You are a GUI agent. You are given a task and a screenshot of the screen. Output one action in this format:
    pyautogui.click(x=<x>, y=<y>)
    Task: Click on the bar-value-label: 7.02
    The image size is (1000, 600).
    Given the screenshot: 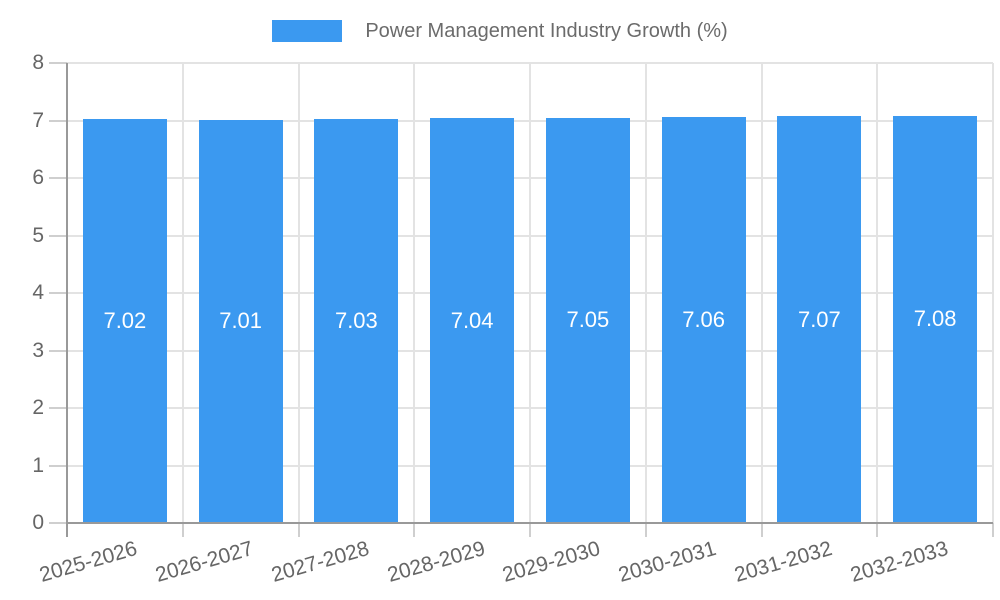 What is the action you would take?
    pyautogui.click(x=125, y=321)
    